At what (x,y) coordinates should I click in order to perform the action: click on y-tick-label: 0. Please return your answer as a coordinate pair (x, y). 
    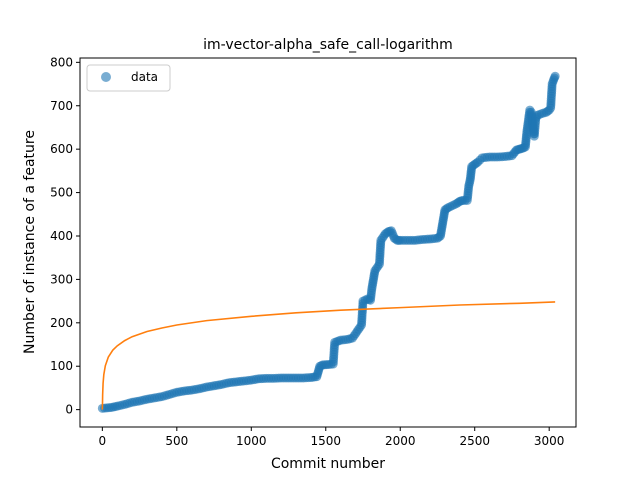
    Looking at the image, I should click on (69, 410).